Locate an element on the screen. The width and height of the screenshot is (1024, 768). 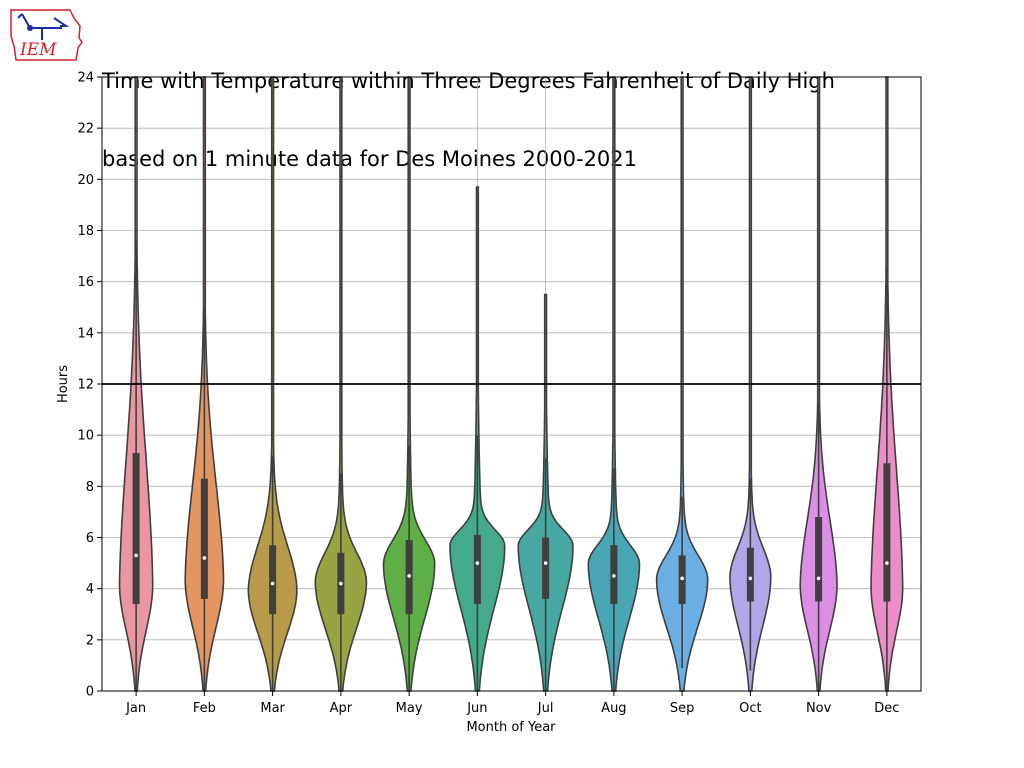
median-marker-mar is located at coordinates (272, 583).